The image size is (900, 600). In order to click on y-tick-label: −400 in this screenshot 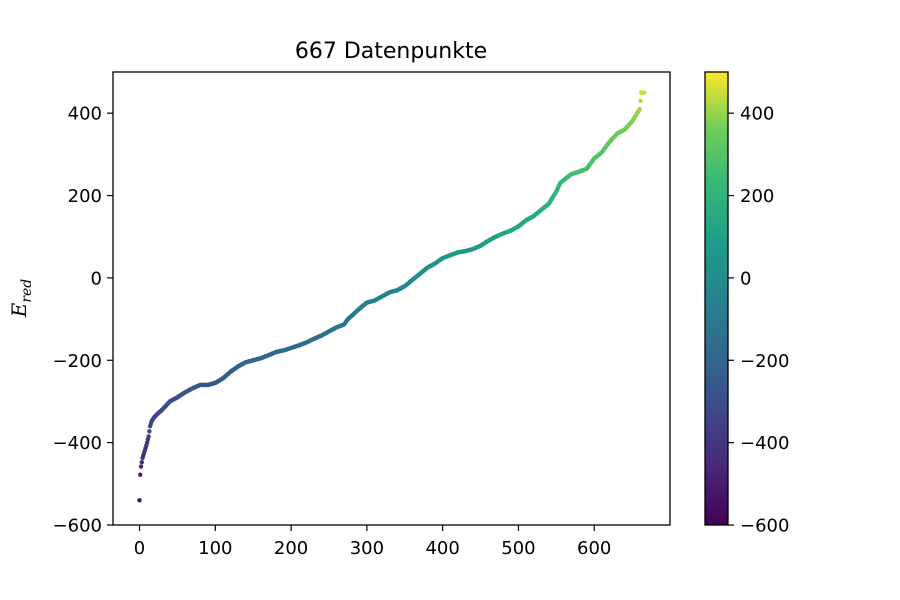, I will do `click(77, 443)`.